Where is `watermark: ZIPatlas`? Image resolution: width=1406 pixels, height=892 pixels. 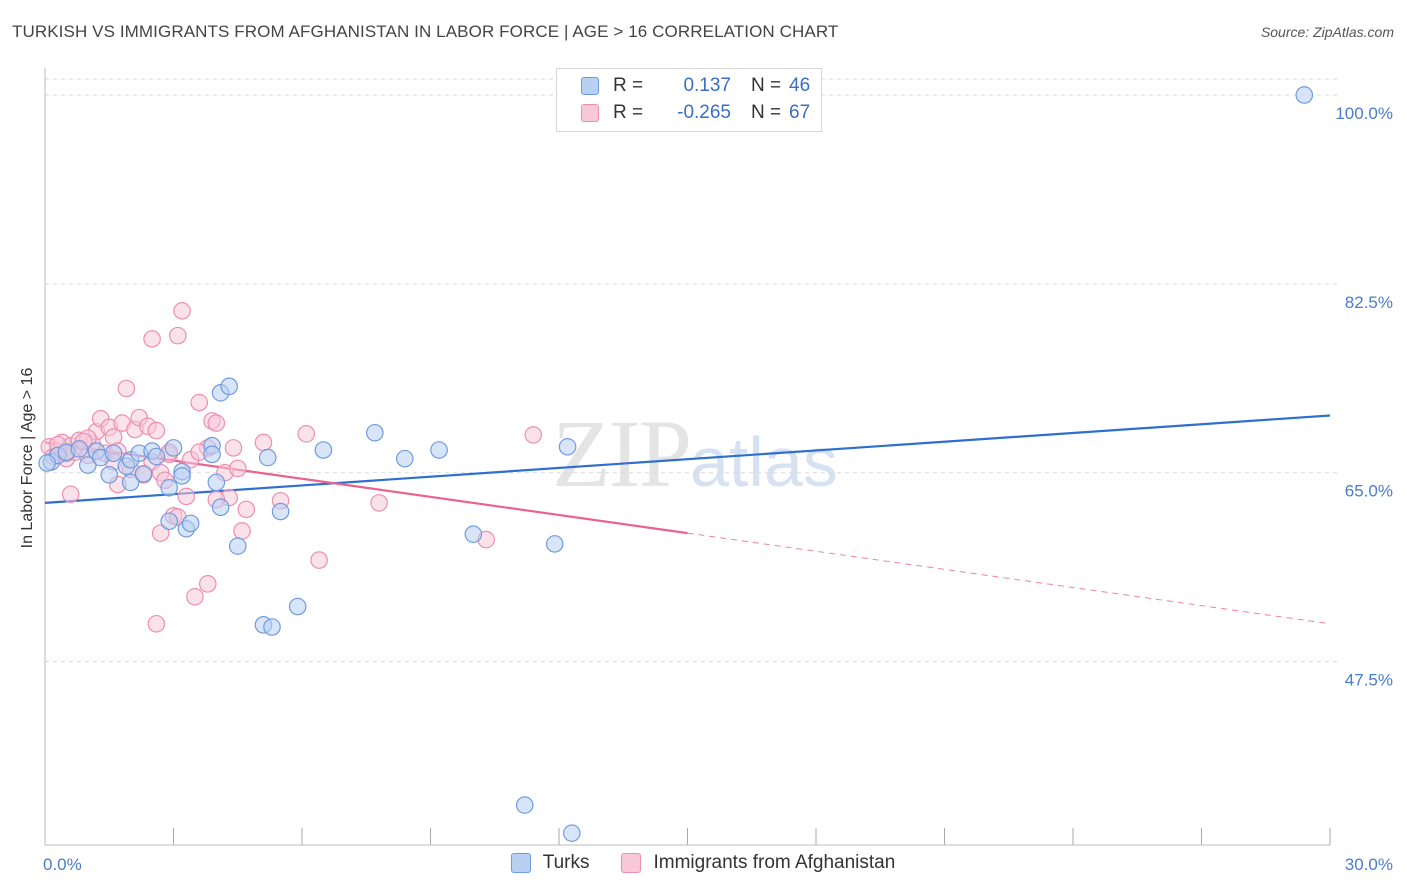
watermark: ZIPatlas is located at coordinates (695, 453).